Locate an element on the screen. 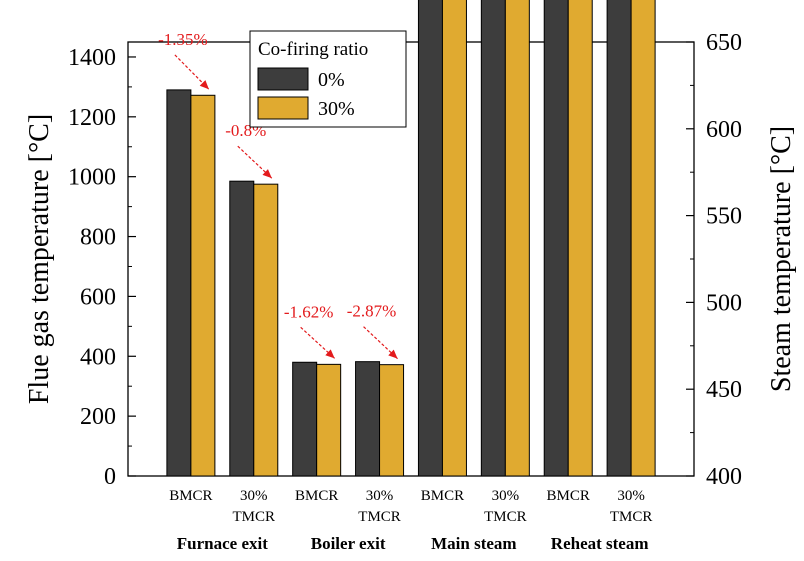  group-label: Boiler exit is located at coordinates (348, 543).